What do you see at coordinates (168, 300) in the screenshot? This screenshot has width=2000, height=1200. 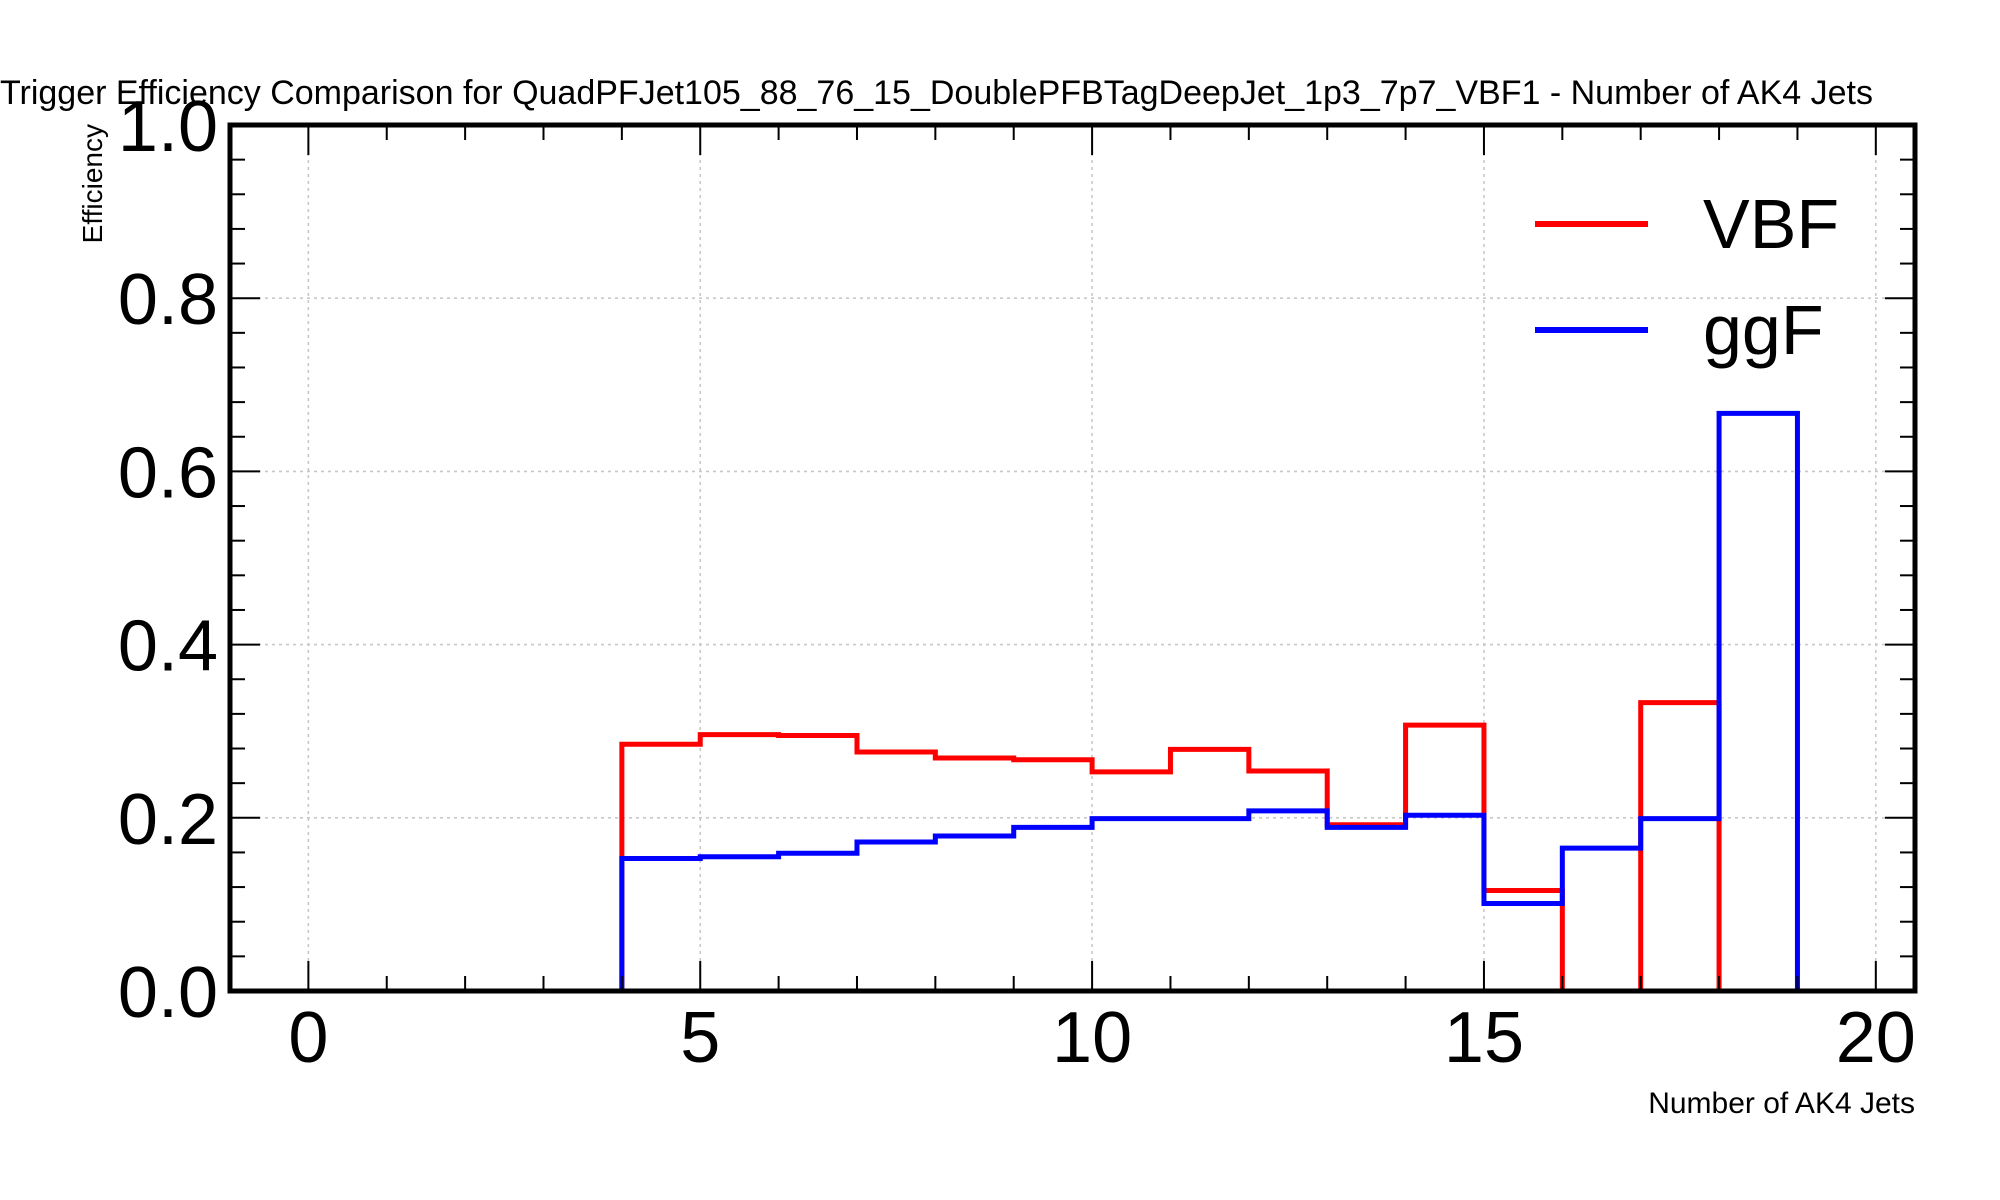 I see `y-tick-label: 0.8` at bounding box center [168, 300].